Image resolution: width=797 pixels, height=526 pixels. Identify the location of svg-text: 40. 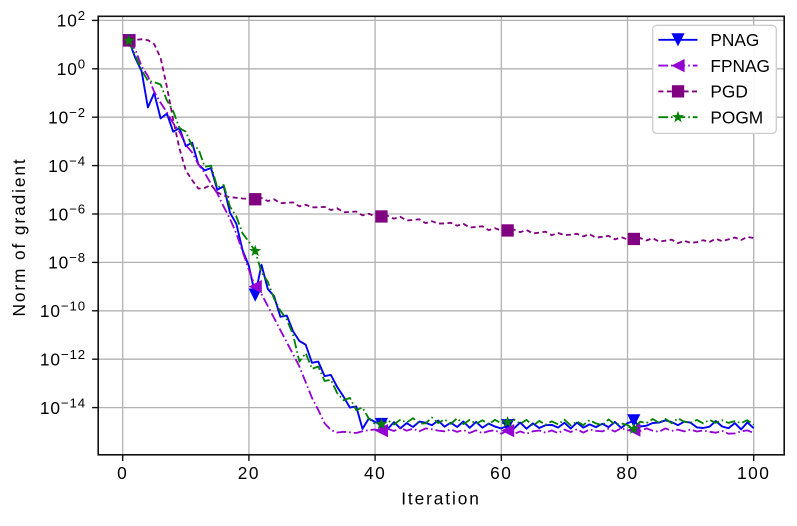
(375, 473).